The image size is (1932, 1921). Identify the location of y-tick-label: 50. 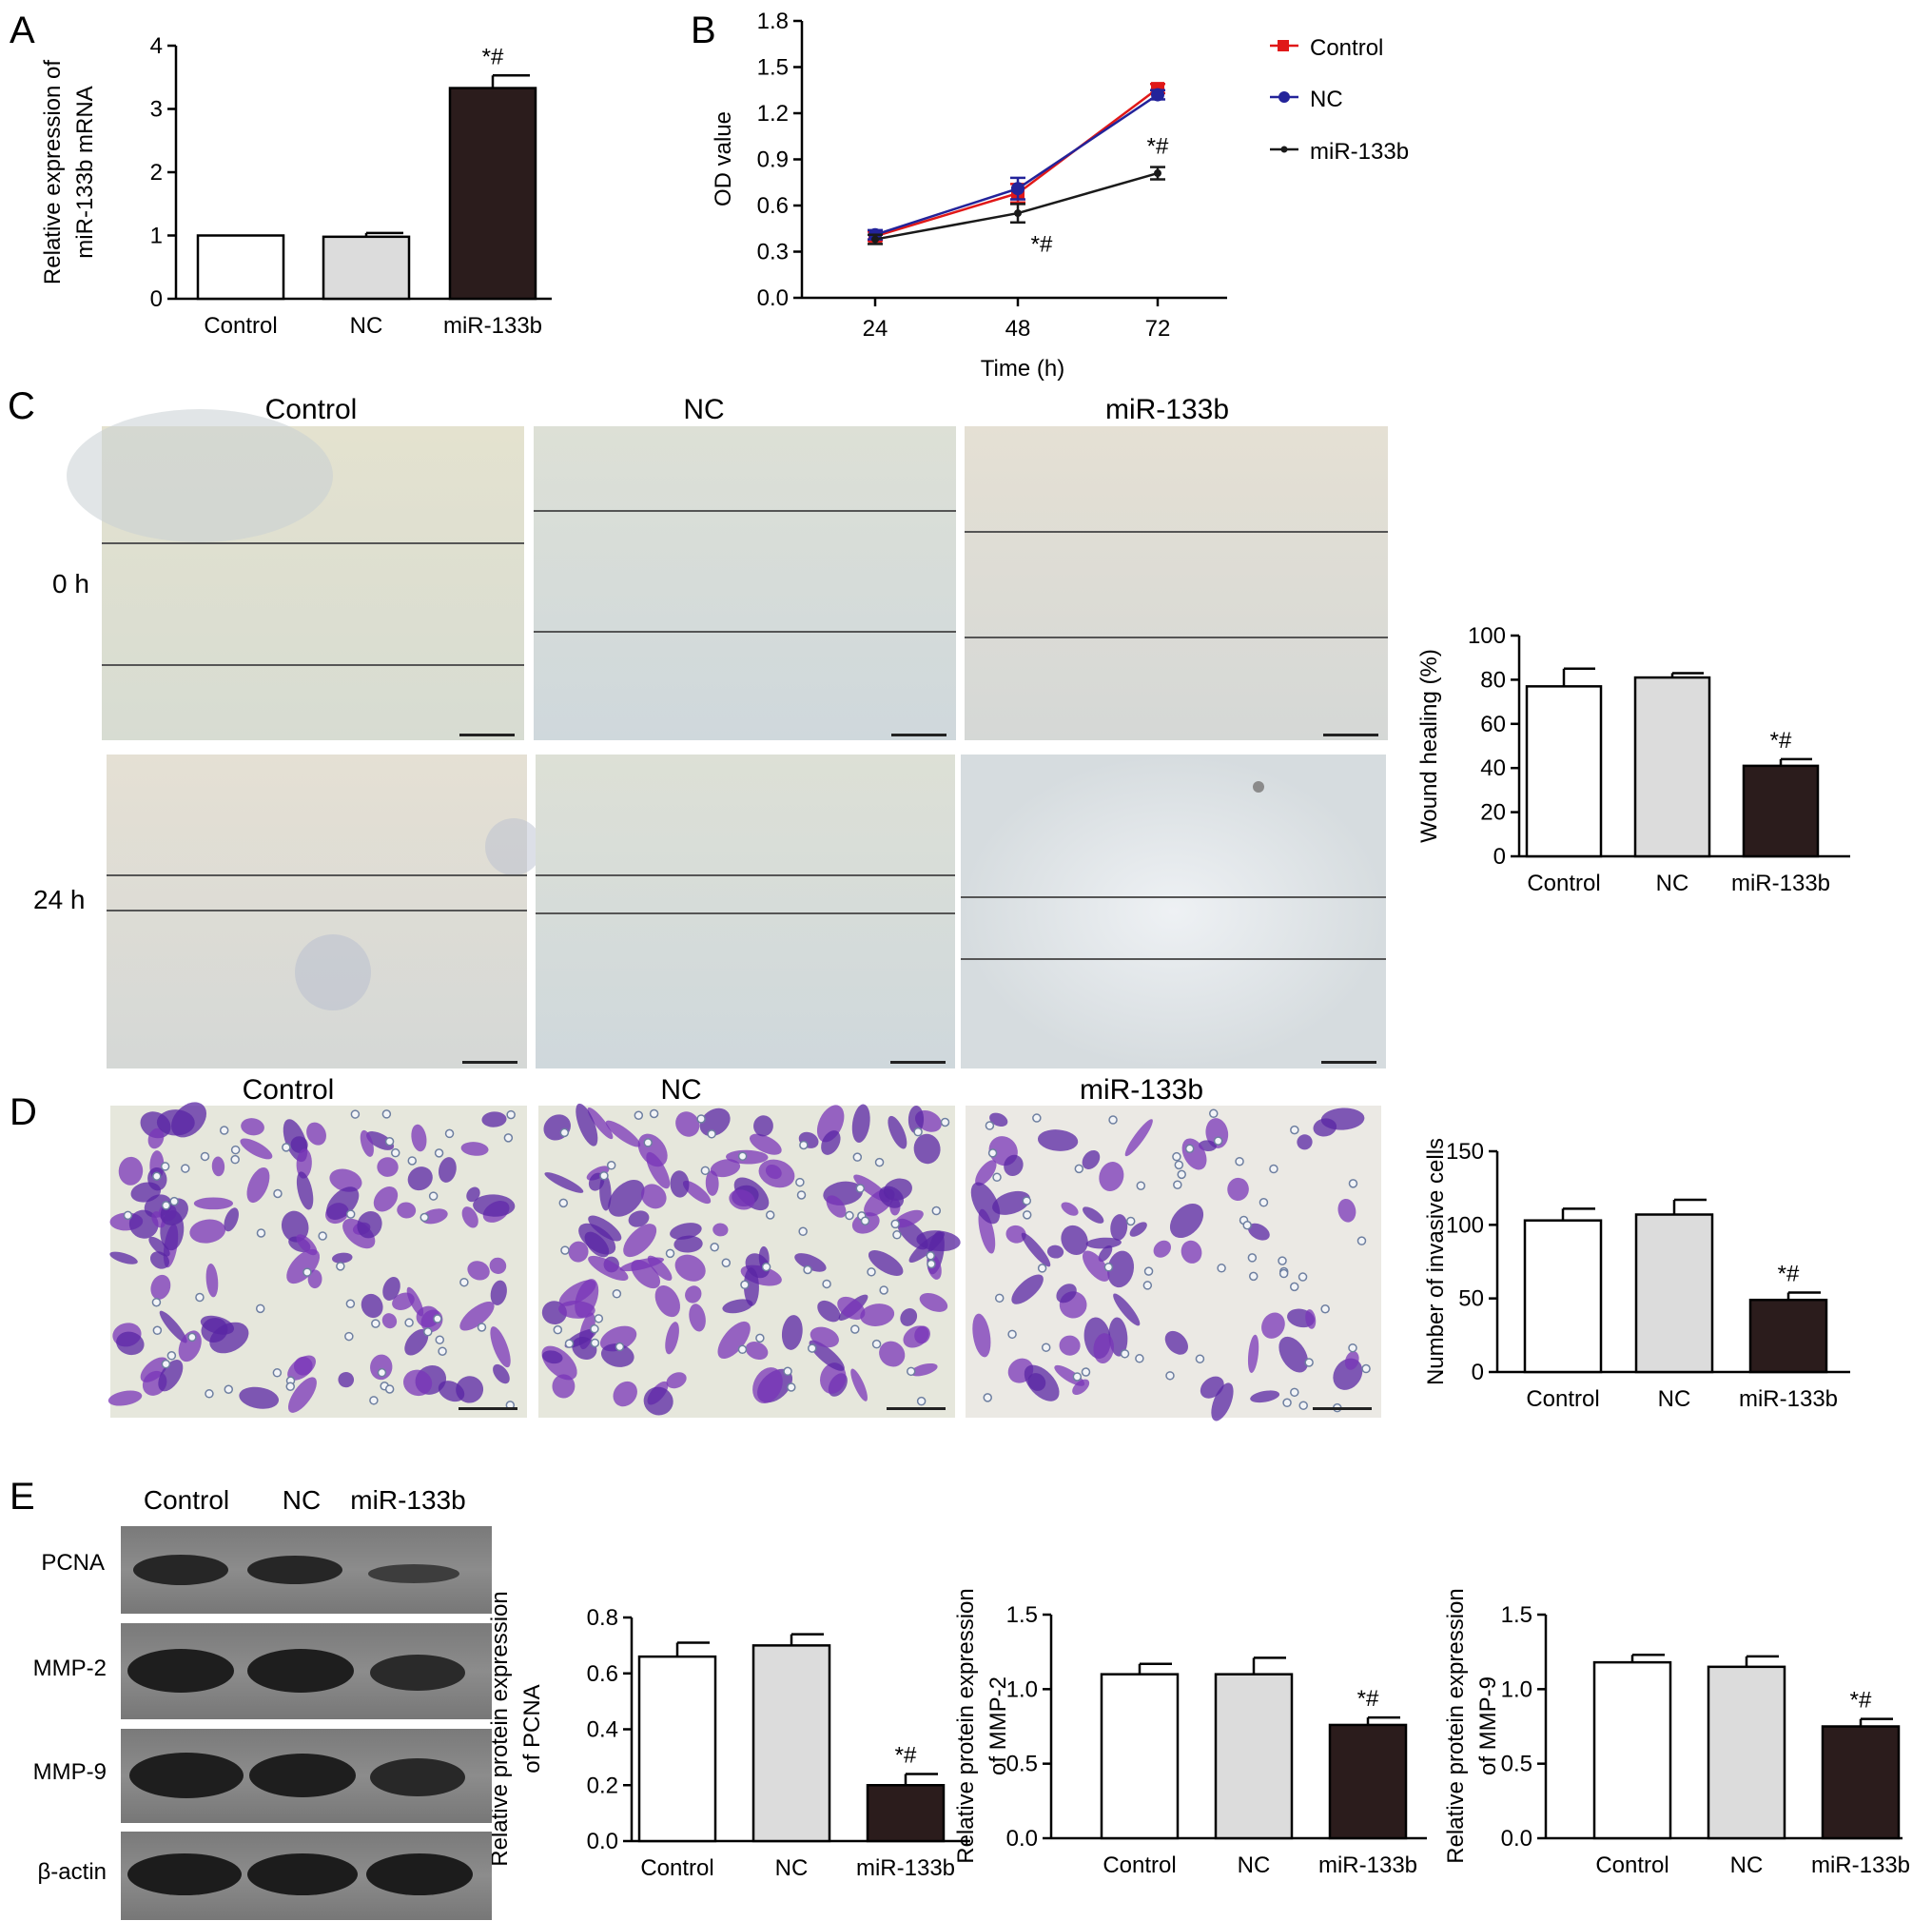
(1471, 1299).